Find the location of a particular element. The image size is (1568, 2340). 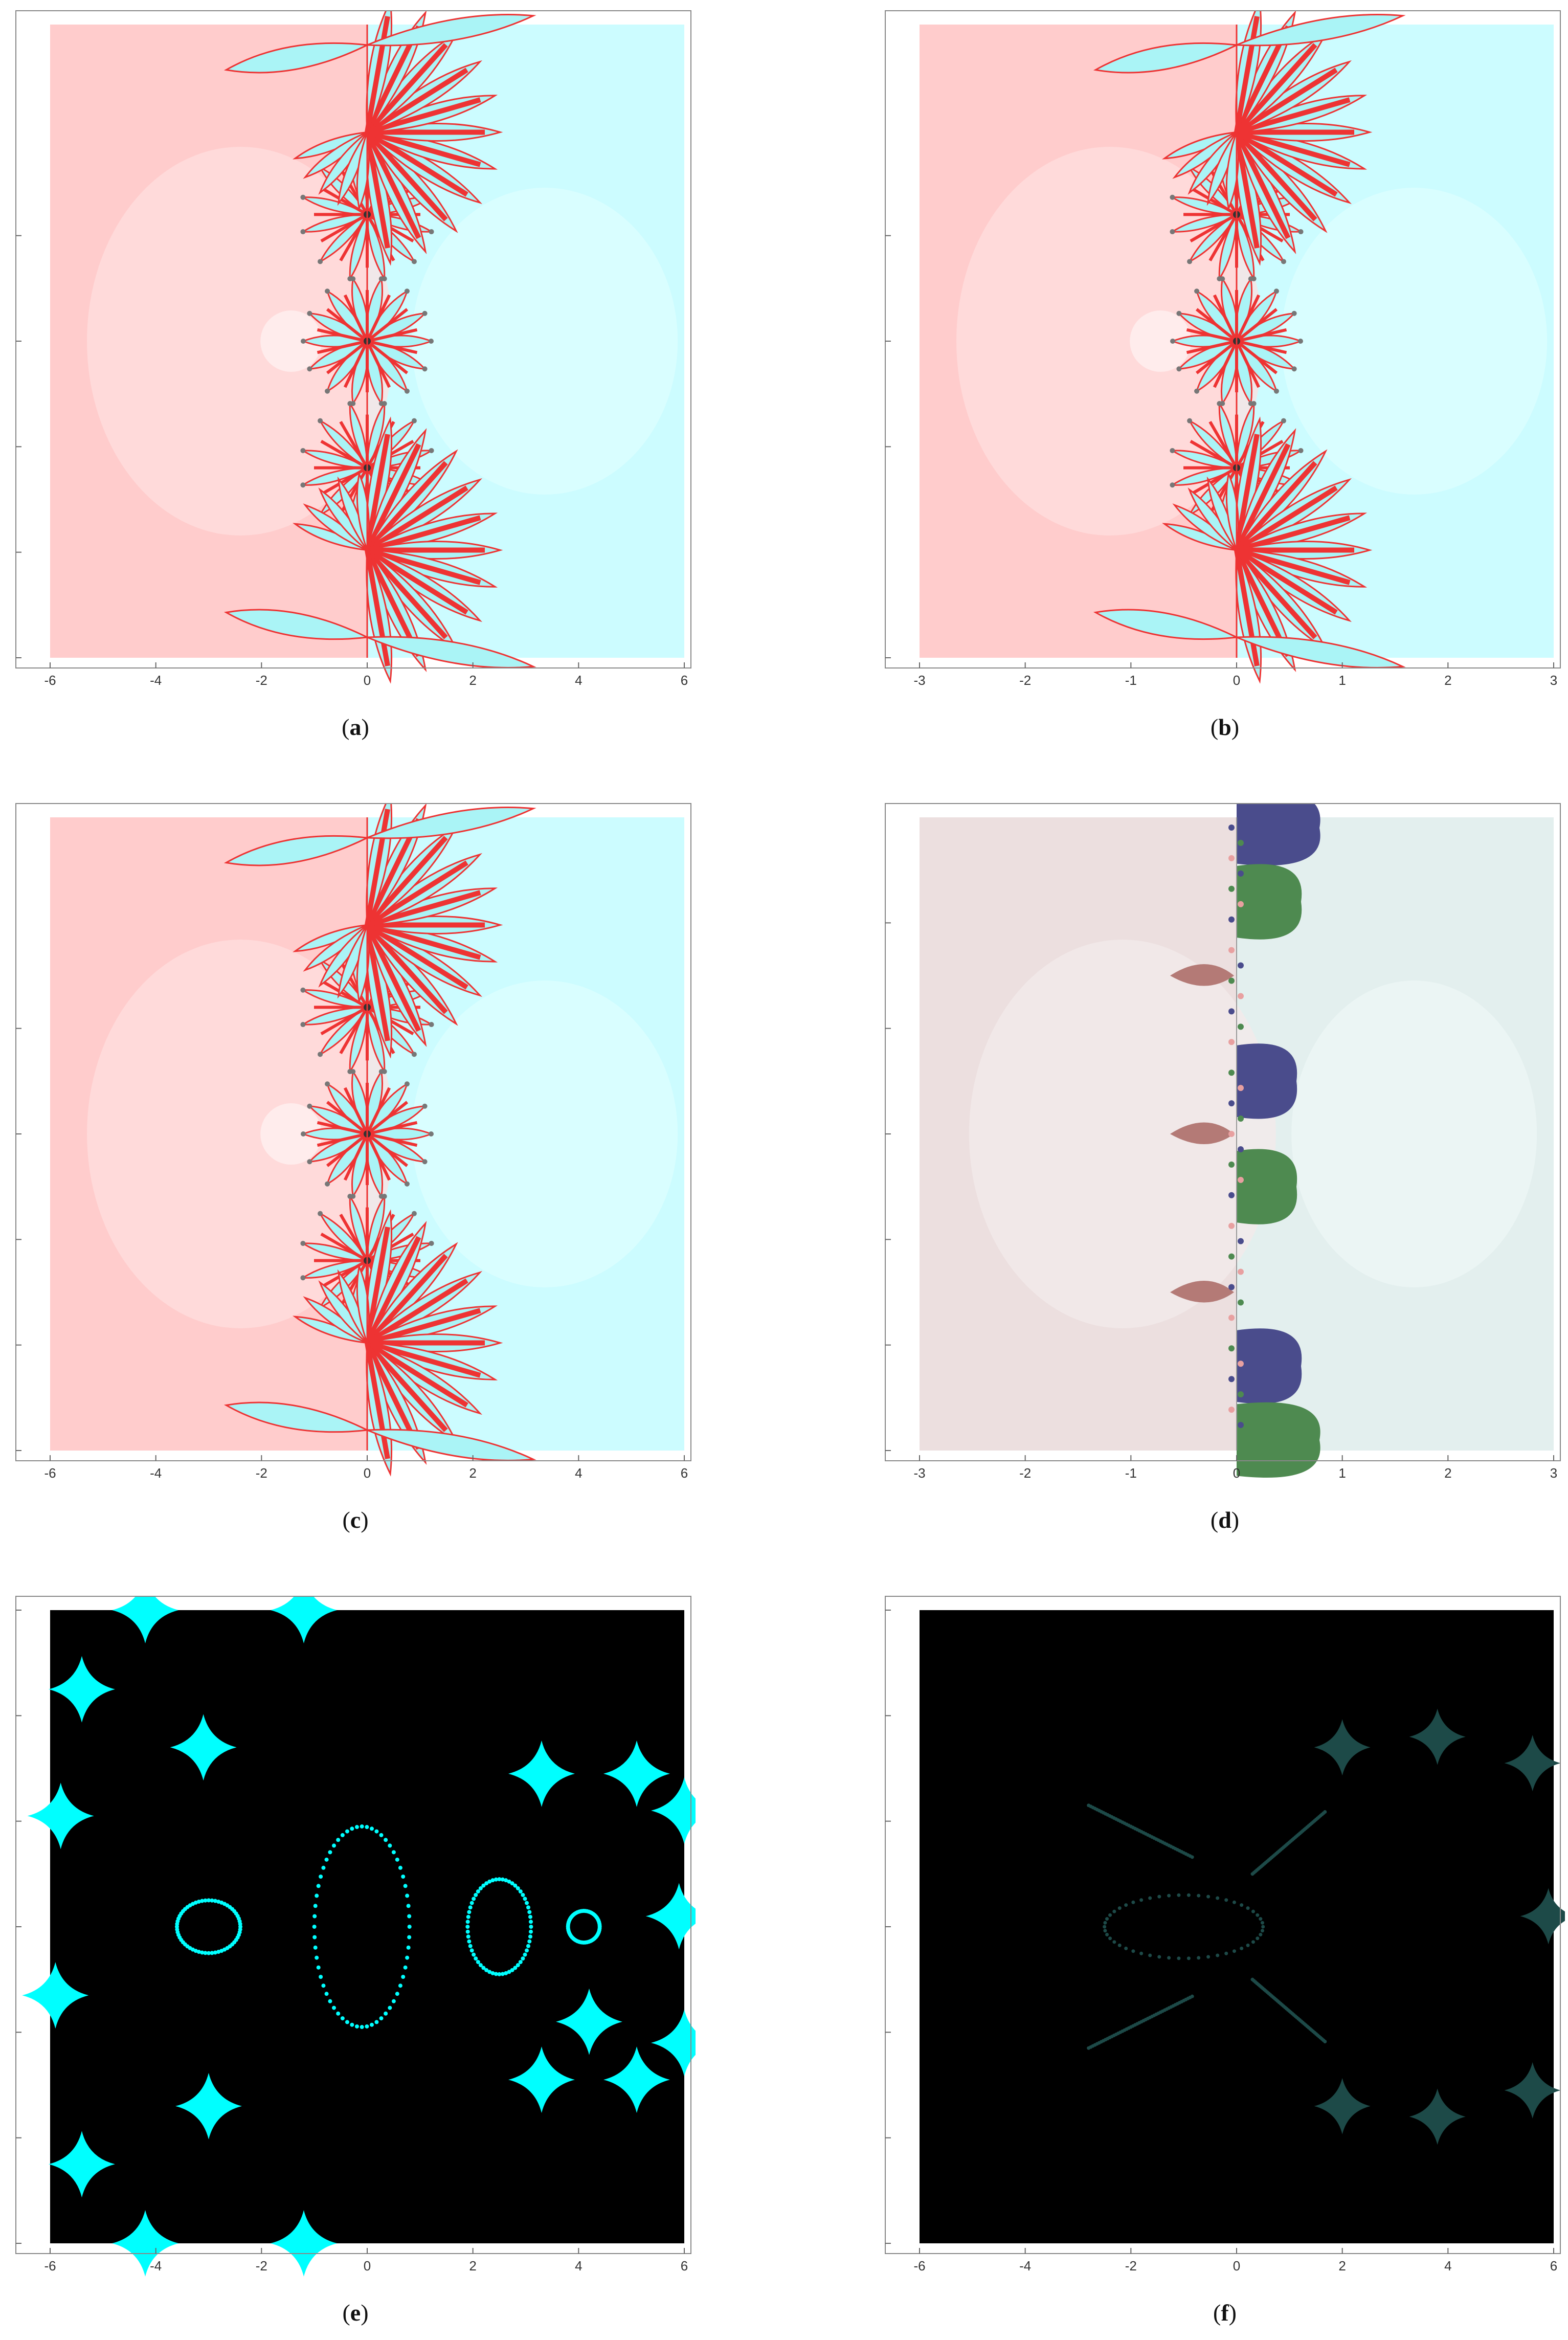

x-tick-label: 0 is located at coordinates (1236, 1473).